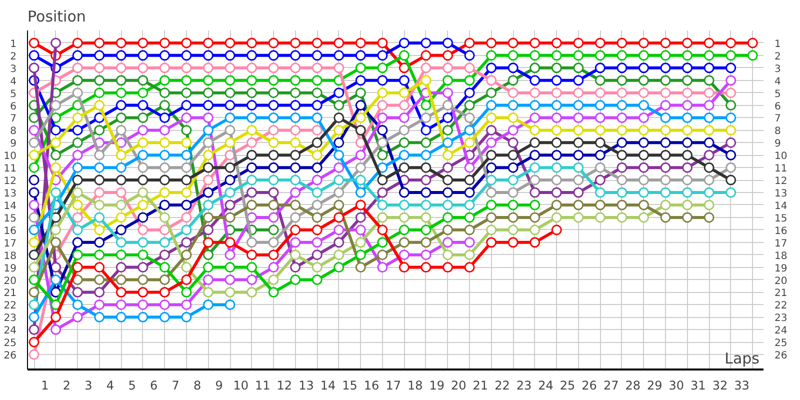 This screenshot has width=800, height=400. What do you see at coordinates (589, 385) in the screenshot?
I see `x-tick-label: 26` at bounding box center [589, 385].